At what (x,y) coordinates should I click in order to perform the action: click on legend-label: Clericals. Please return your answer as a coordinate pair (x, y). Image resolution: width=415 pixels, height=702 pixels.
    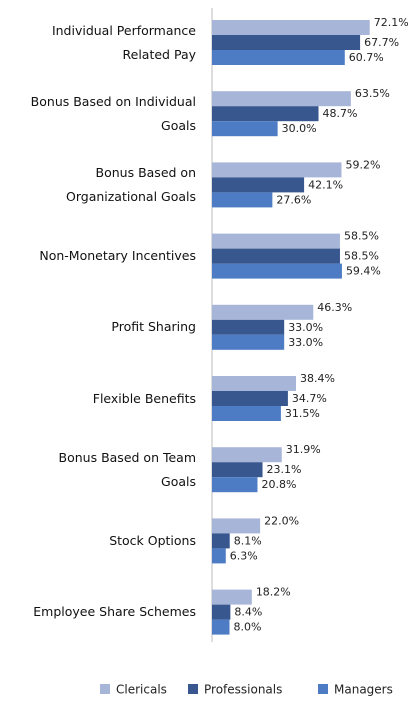
    Looking at the image, I should click on (141, 690).